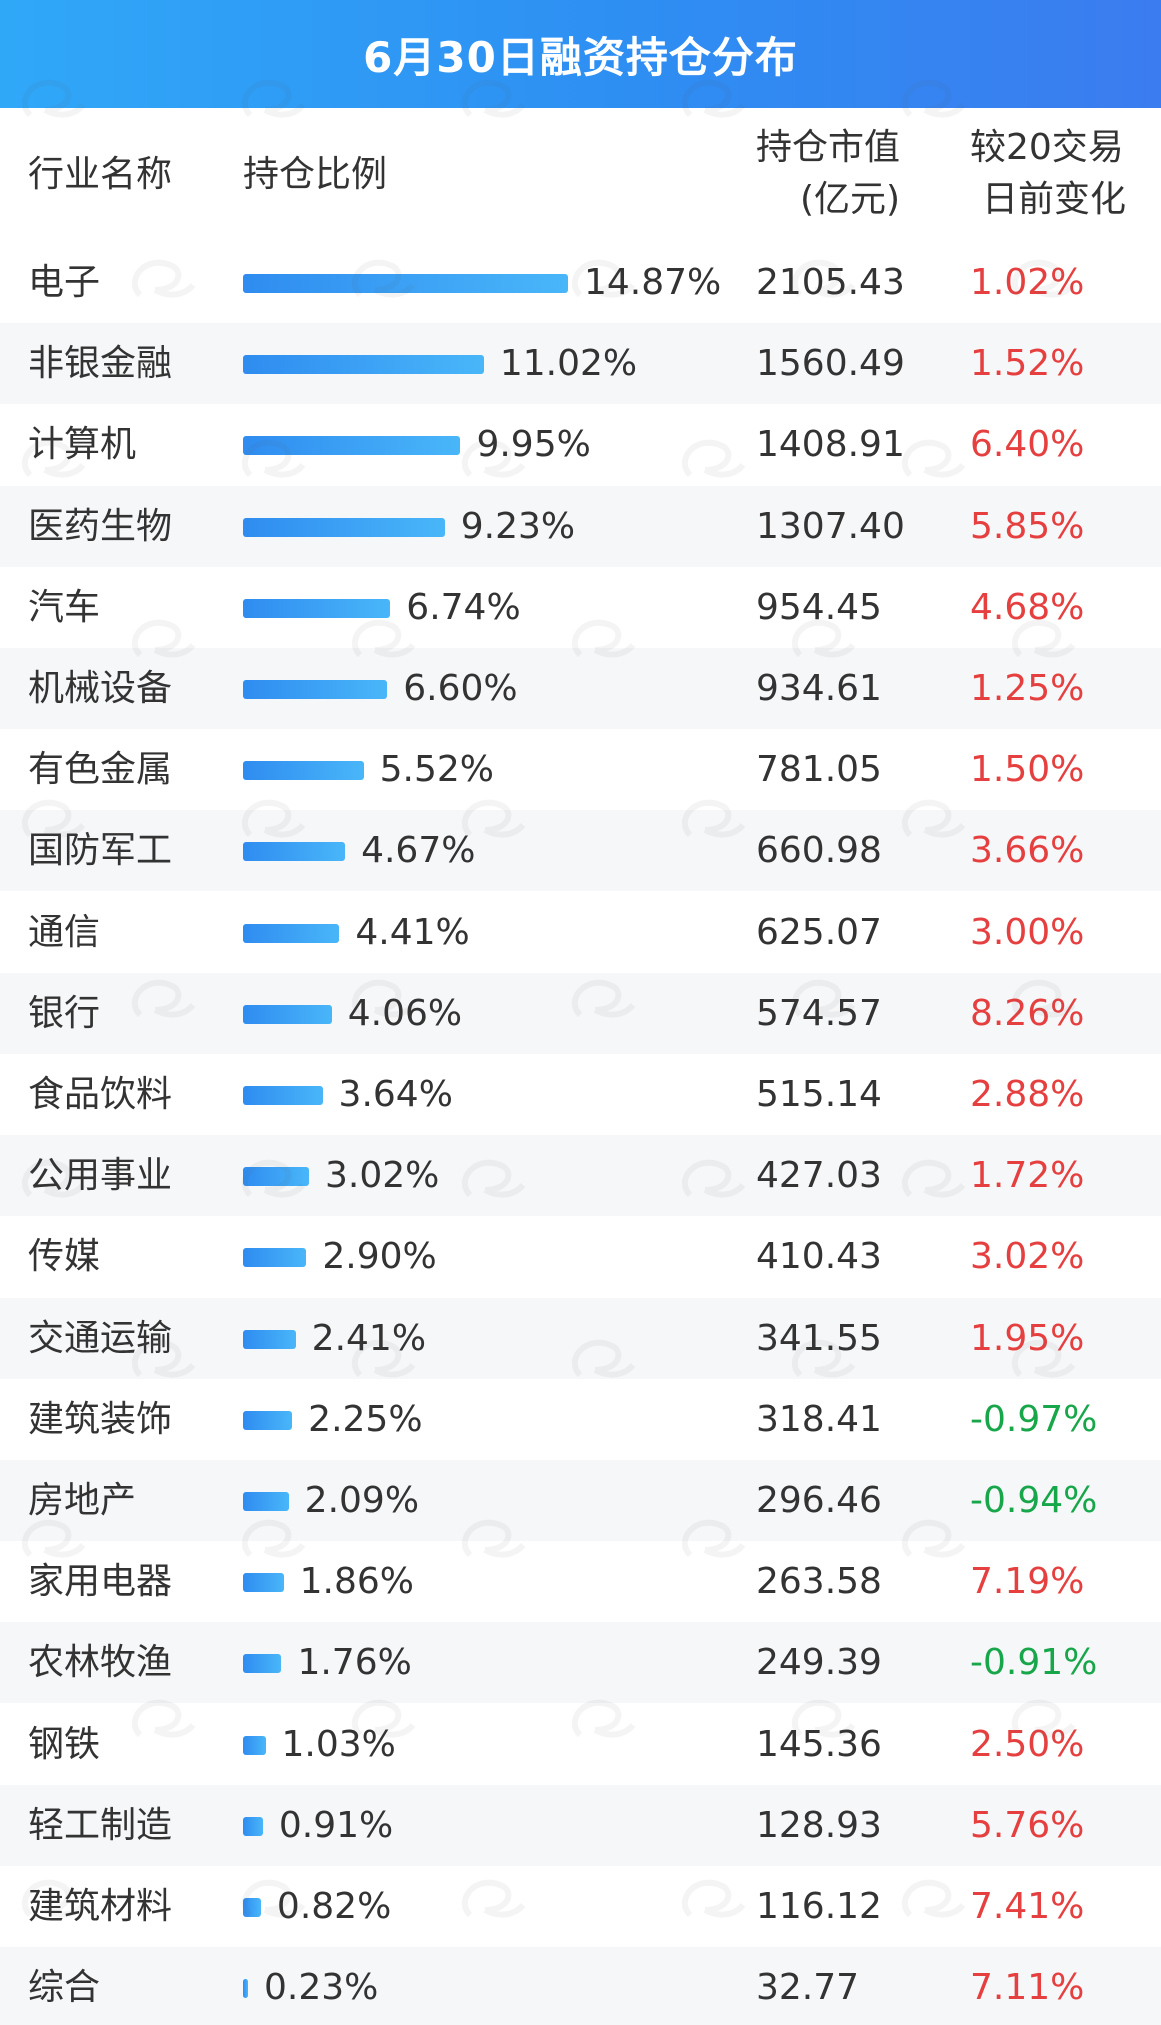 Image resolution: width=1161 pixels, height=2025 pixels. Describe the element at coordinates (1047, 147) in the screenshot. I see `header-change-line-1: 较20交易` at that location.